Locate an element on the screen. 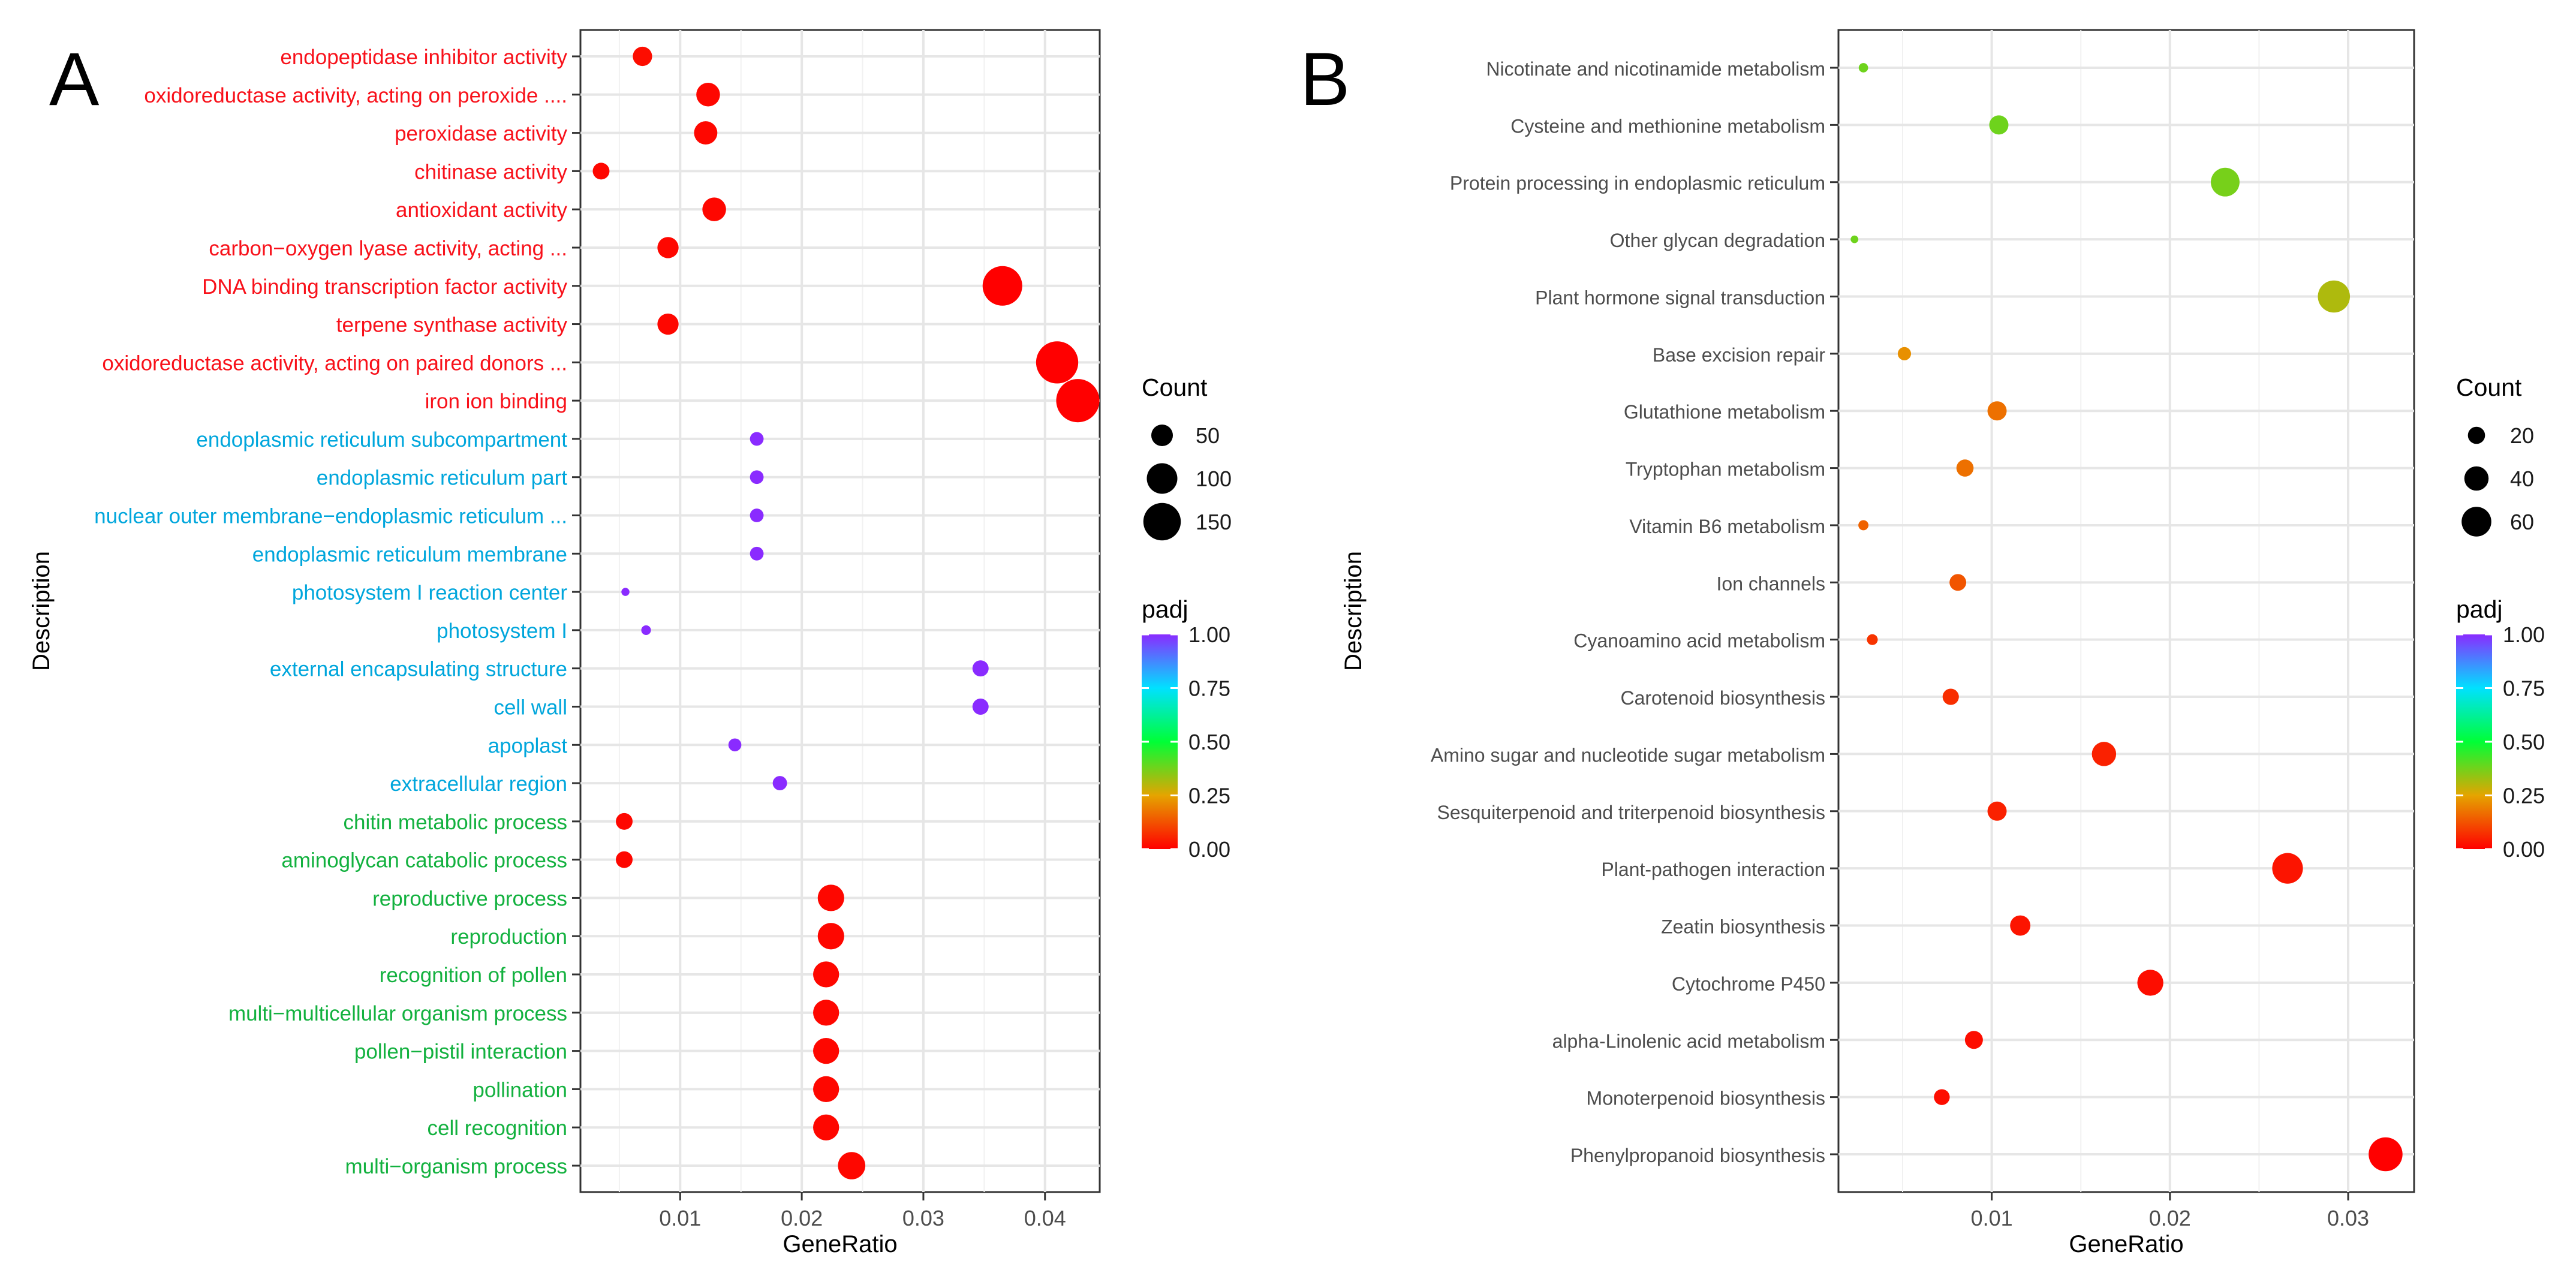 The height and width of the screenshot is (1276, 2576). category-label: Plant-pathogen interaction is located at coordinates (1713, 869).